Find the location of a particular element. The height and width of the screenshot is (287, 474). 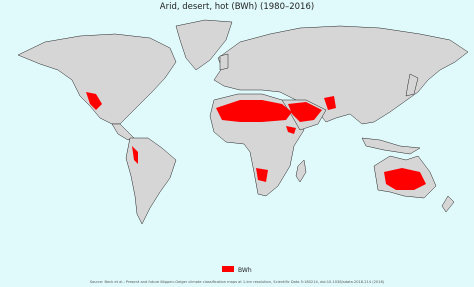

south-america is located at coordinates (151, 181).